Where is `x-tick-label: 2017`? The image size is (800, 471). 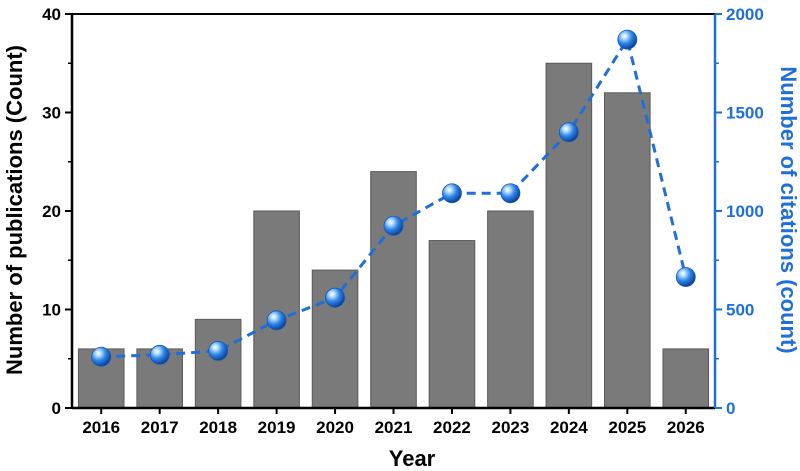
x-tick-label: 2017 is located at coordinates (160, 427).